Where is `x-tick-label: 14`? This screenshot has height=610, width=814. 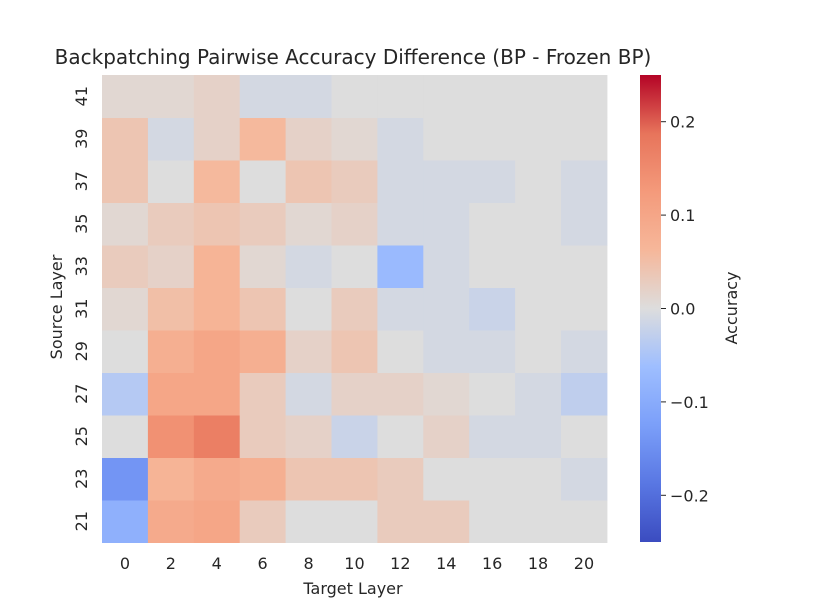 x-tick-label: 14 is located at coordinates (446, 563).